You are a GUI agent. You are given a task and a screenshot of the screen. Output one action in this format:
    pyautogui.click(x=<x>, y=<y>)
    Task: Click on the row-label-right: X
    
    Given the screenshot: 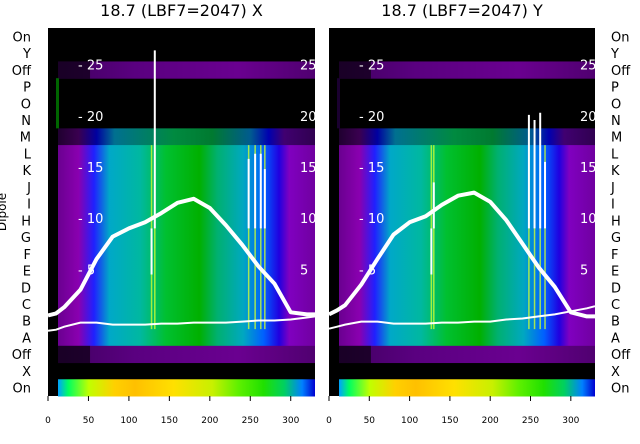 What is the action you would take?
    pyautogui.click(x=615, y=372)
    